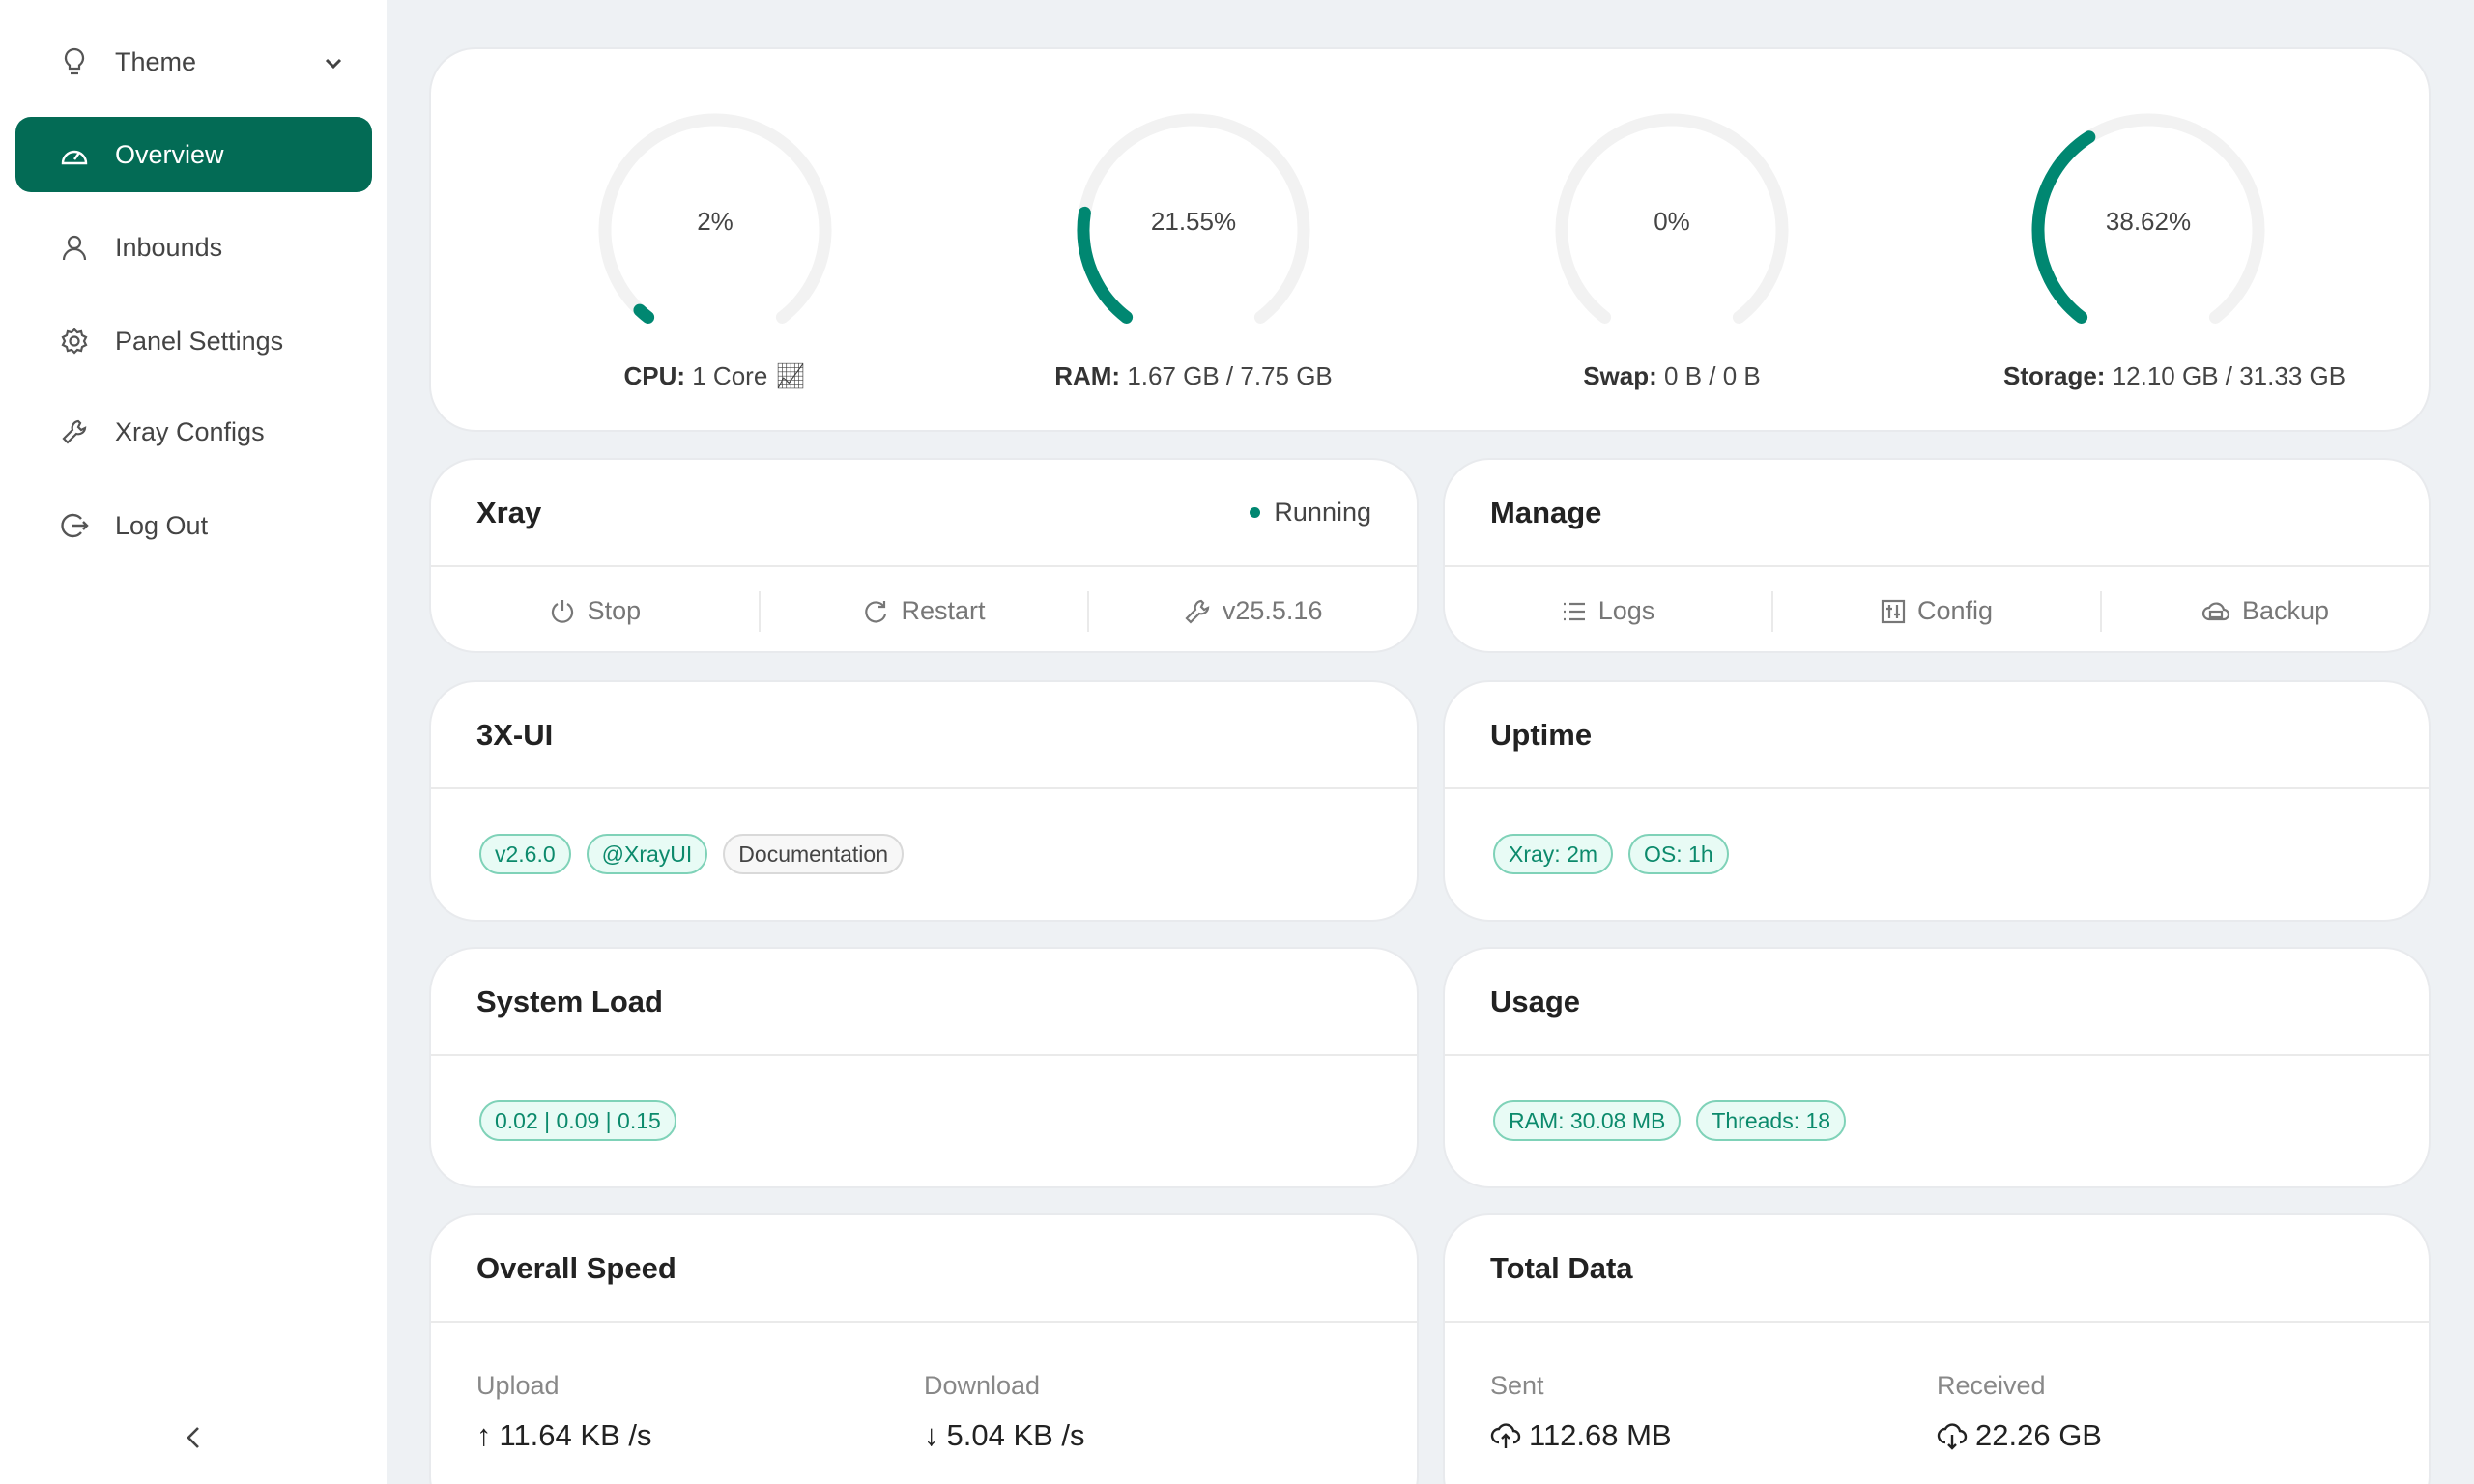 The image size is (2474, 1484). I want to click on card-title: Overall Speed, so click(576, 1268).